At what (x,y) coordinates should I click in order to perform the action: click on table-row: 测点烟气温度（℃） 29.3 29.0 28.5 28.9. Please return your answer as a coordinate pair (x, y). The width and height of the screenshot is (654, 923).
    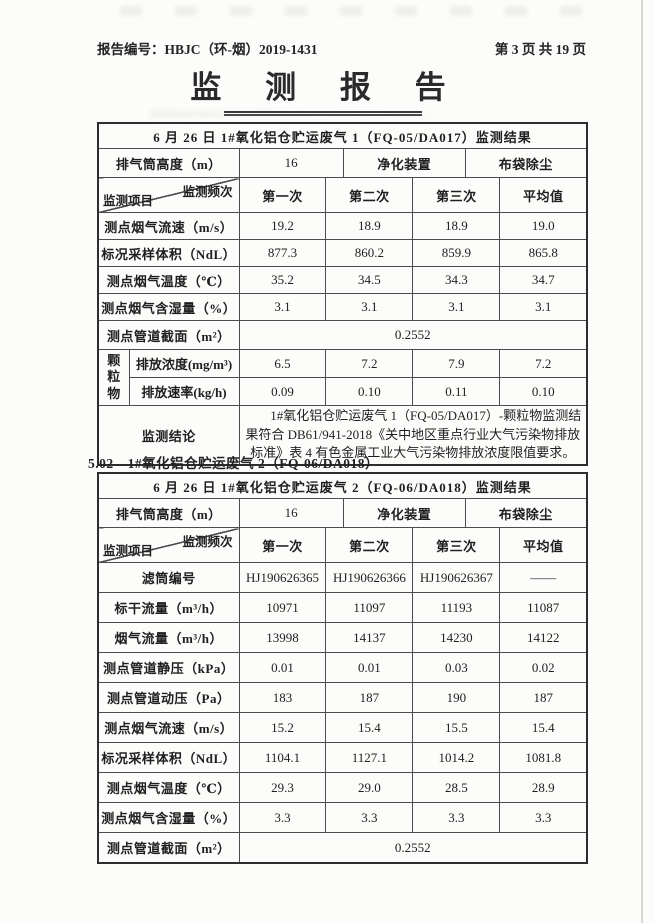
    Looking at the image, I should click on (342, 787).